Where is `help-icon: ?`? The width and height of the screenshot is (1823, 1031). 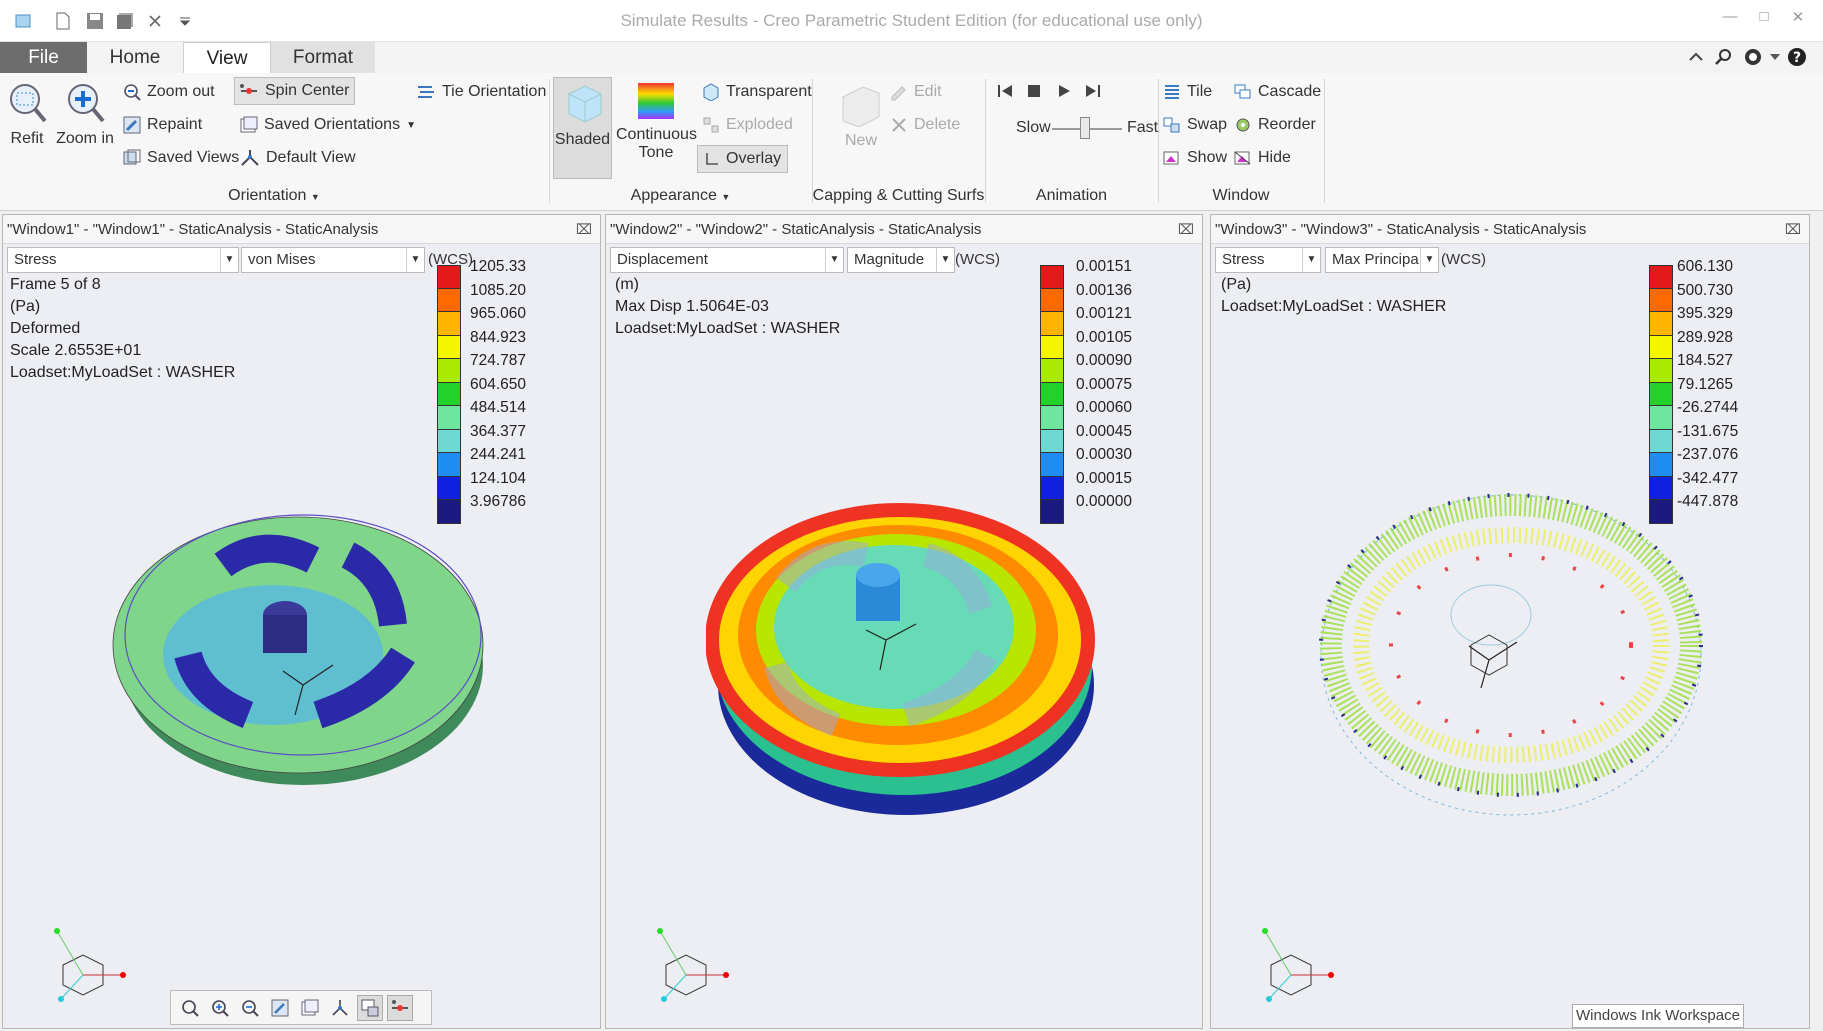
help-icon: ? is located at coordinates (1797, 57).